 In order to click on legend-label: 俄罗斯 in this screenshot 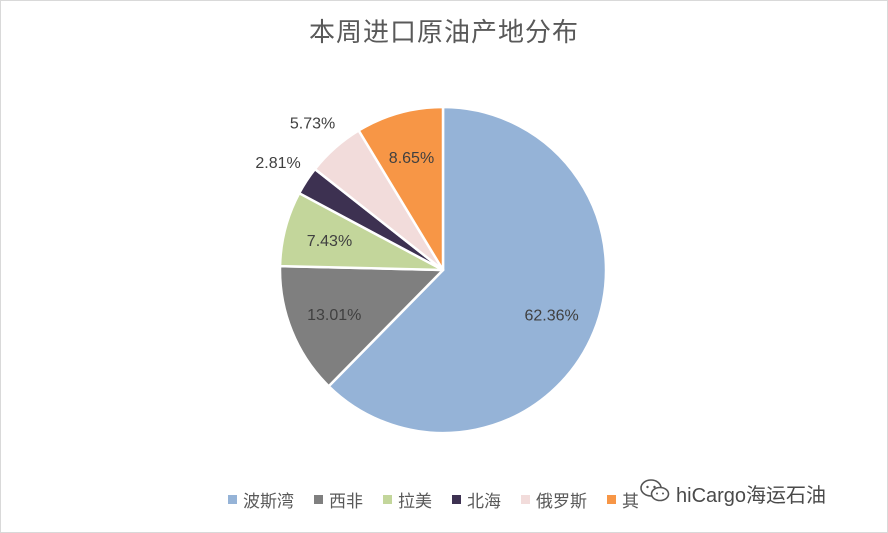, I will do `click(561, 502)`.